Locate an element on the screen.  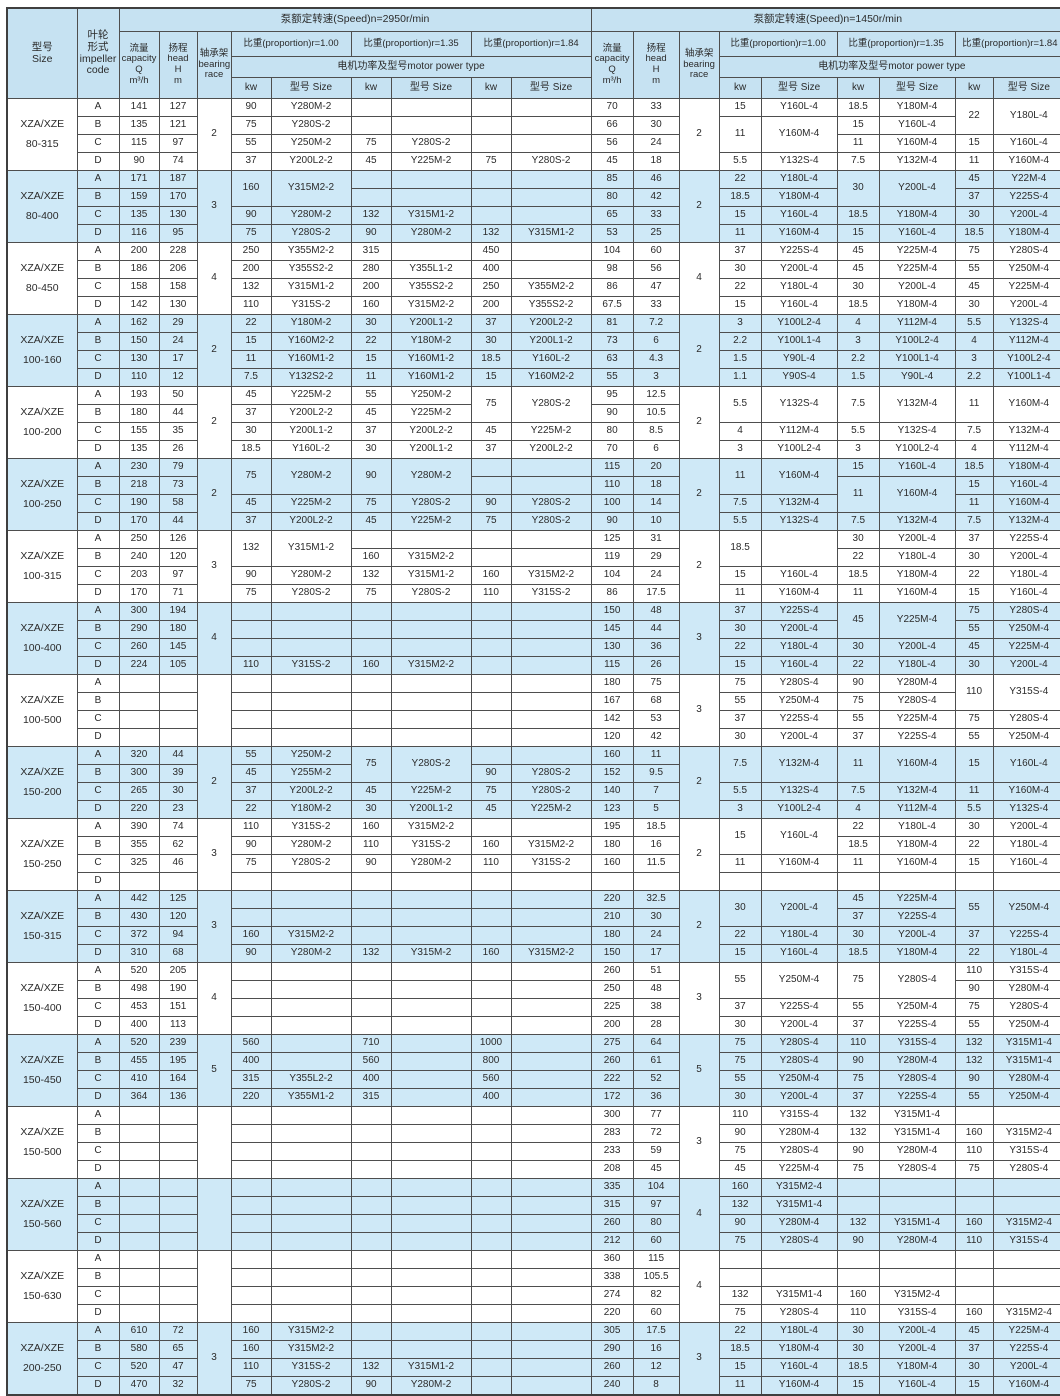
capacity-cell: 135 is located at coordinates (139, 215).